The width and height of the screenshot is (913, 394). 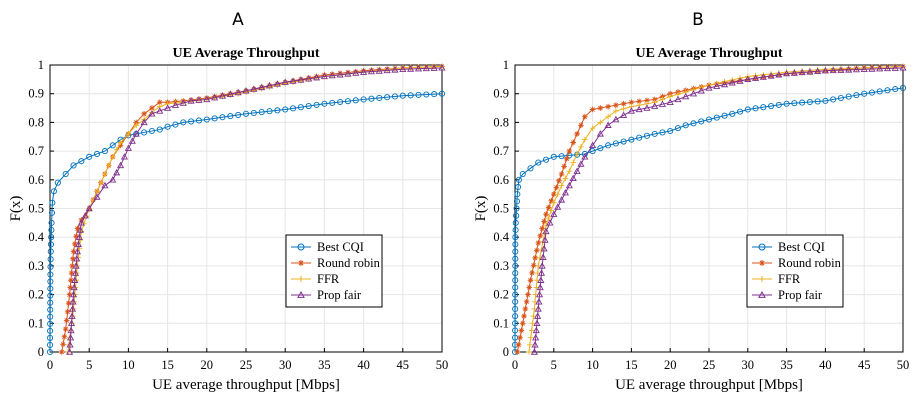 I want to click on x-tick-label: 15, so click(x=167, y=365).